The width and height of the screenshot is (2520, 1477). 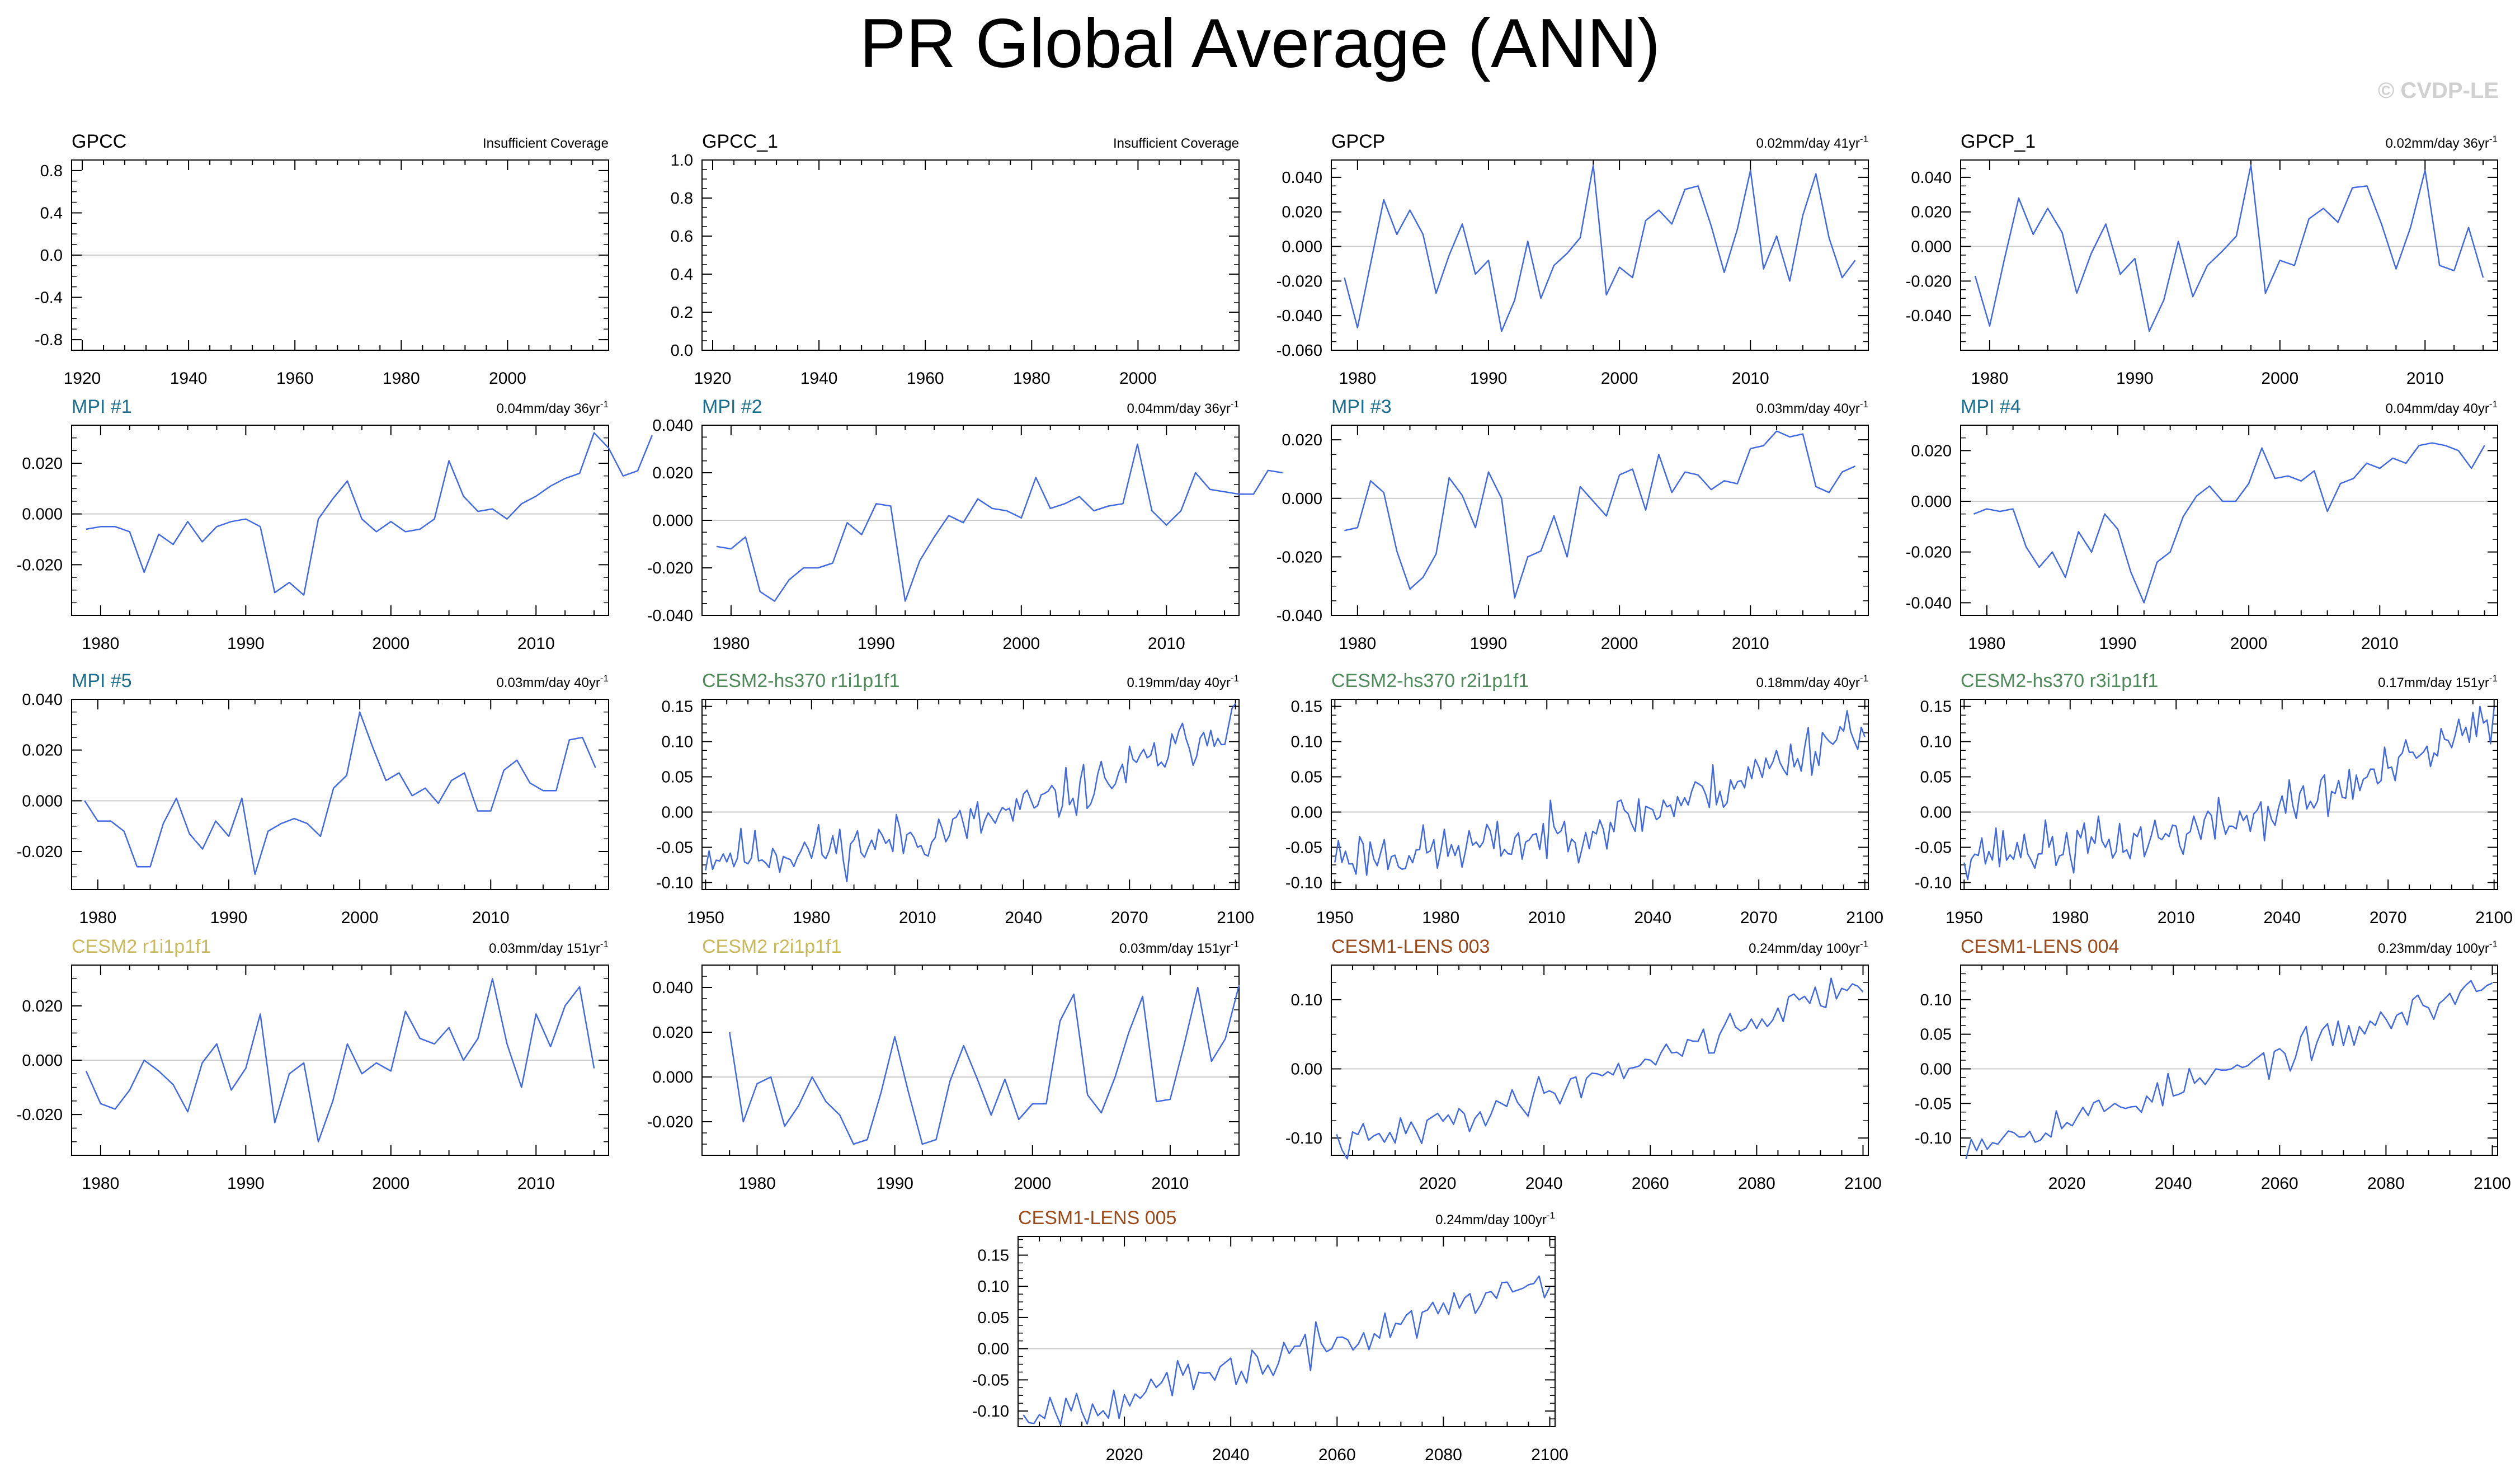 I want to click on y-tick-label: 0.4, so click(x=51, y=213).